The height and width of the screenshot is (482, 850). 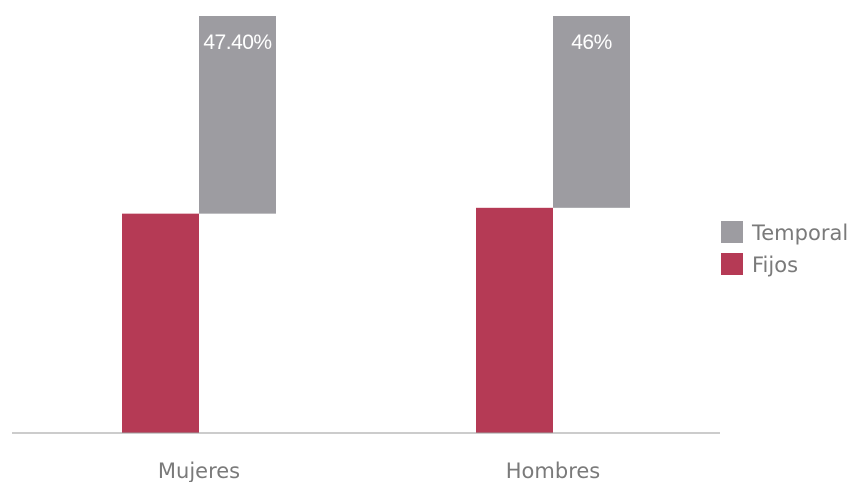 What do you see at coordinates (775, 265) in the screenshot?
I see `legend-label-fijos: Fijos` at bounding box center [775, 265].